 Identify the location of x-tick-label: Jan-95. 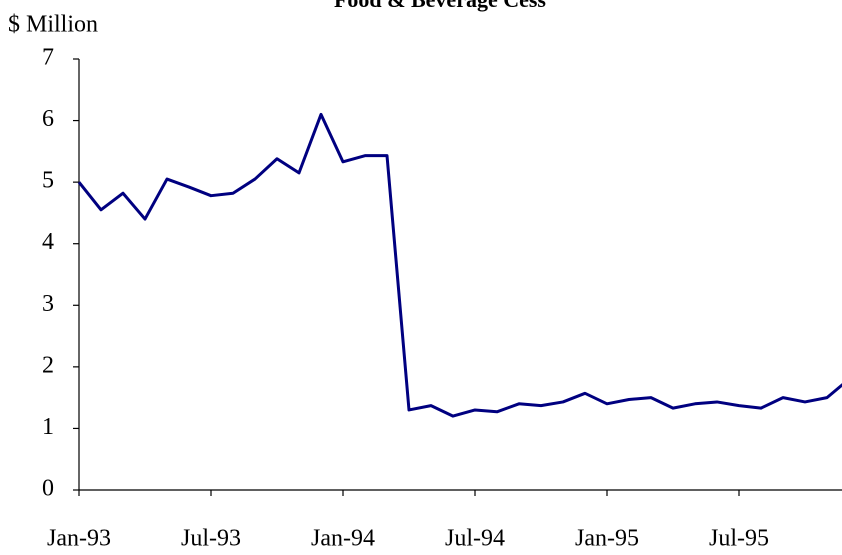
(607, 539).